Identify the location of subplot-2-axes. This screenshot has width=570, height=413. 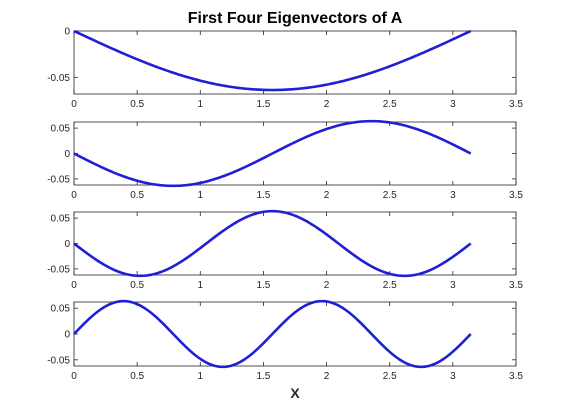
(295, 153).